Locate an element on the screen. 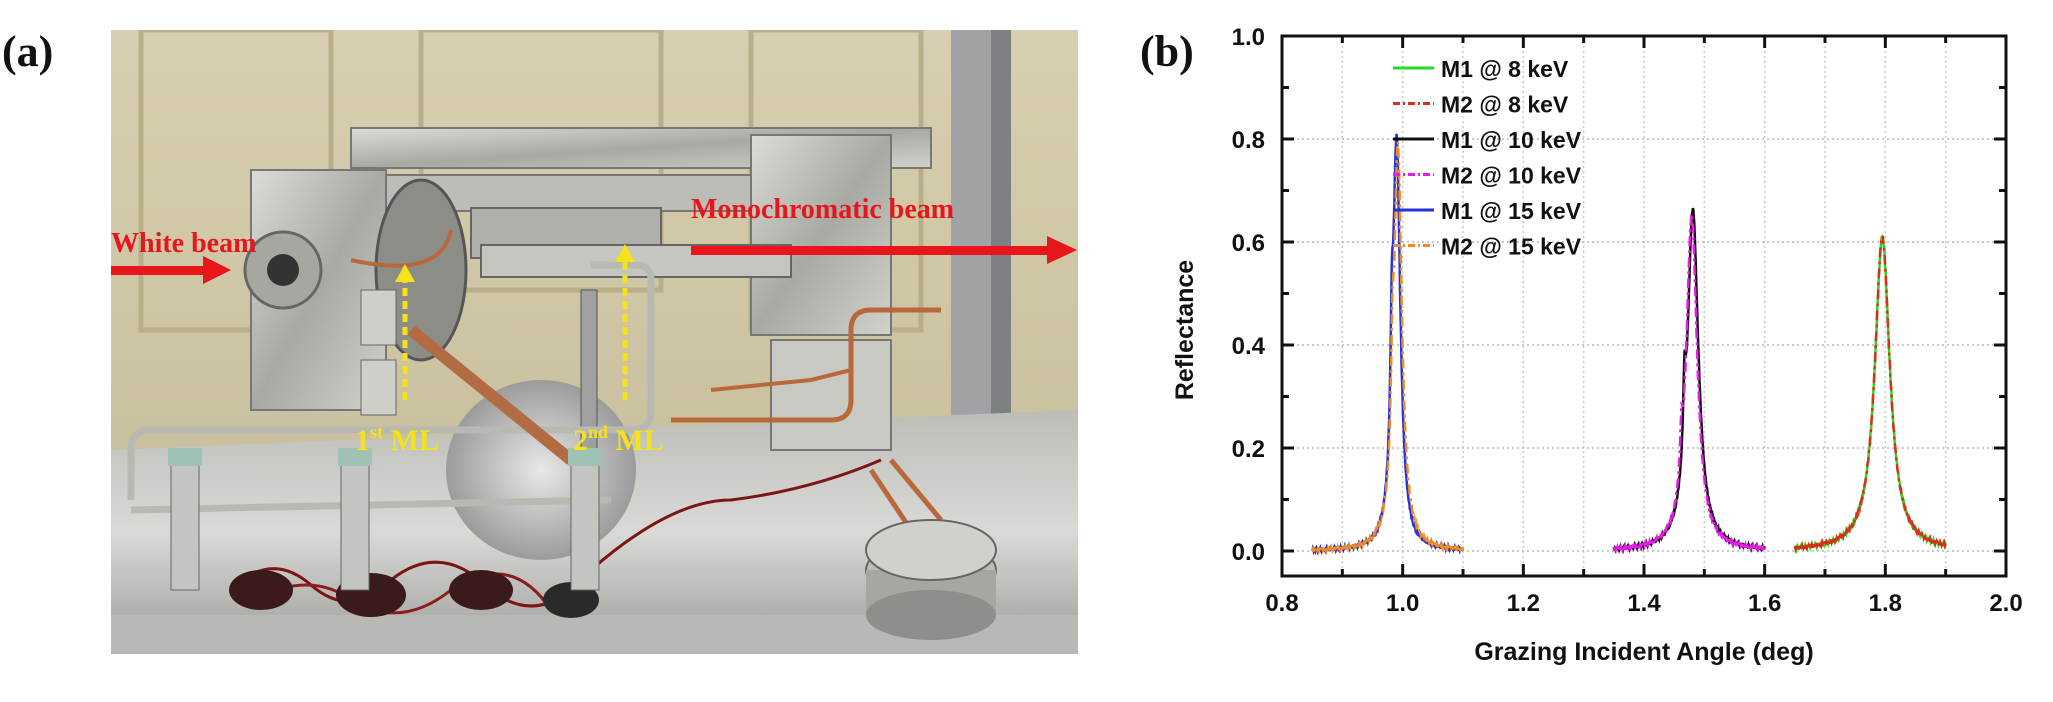 The height and width of the screenshot is (702, 2053). y-tick-label: 0.0 is located at coordinates (1248, 552).